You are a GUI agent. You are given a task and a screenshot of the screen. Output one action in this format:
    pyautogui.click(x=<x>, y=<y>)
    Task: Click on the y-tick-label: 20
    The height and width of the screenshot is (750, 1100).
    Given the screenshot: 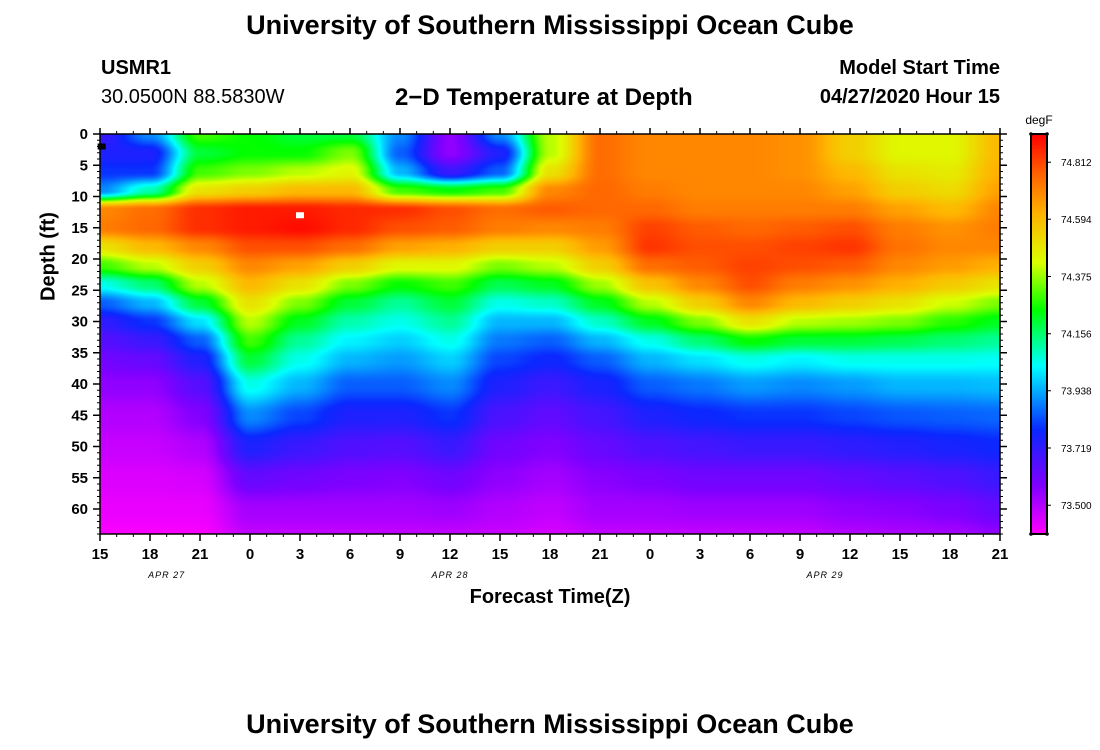 What is the action you would take?
    pyautogui.click(x=79, y=259)
    